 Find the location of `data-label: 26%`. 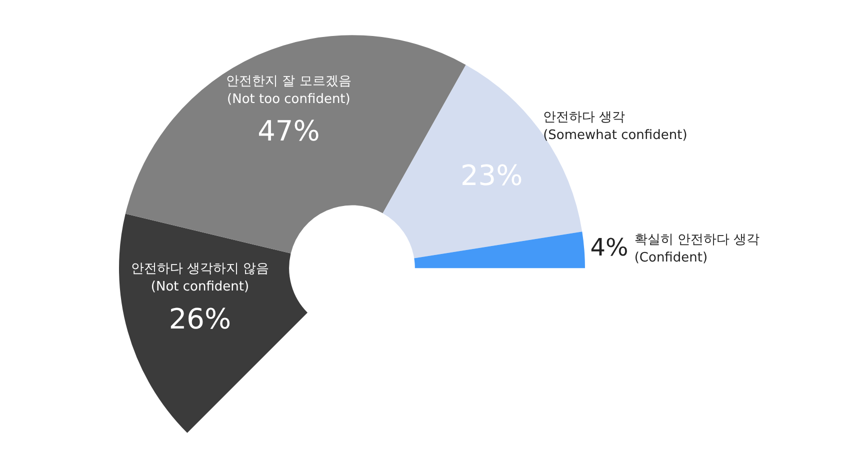

data-label: 26% is located at coordinates (200, 319).